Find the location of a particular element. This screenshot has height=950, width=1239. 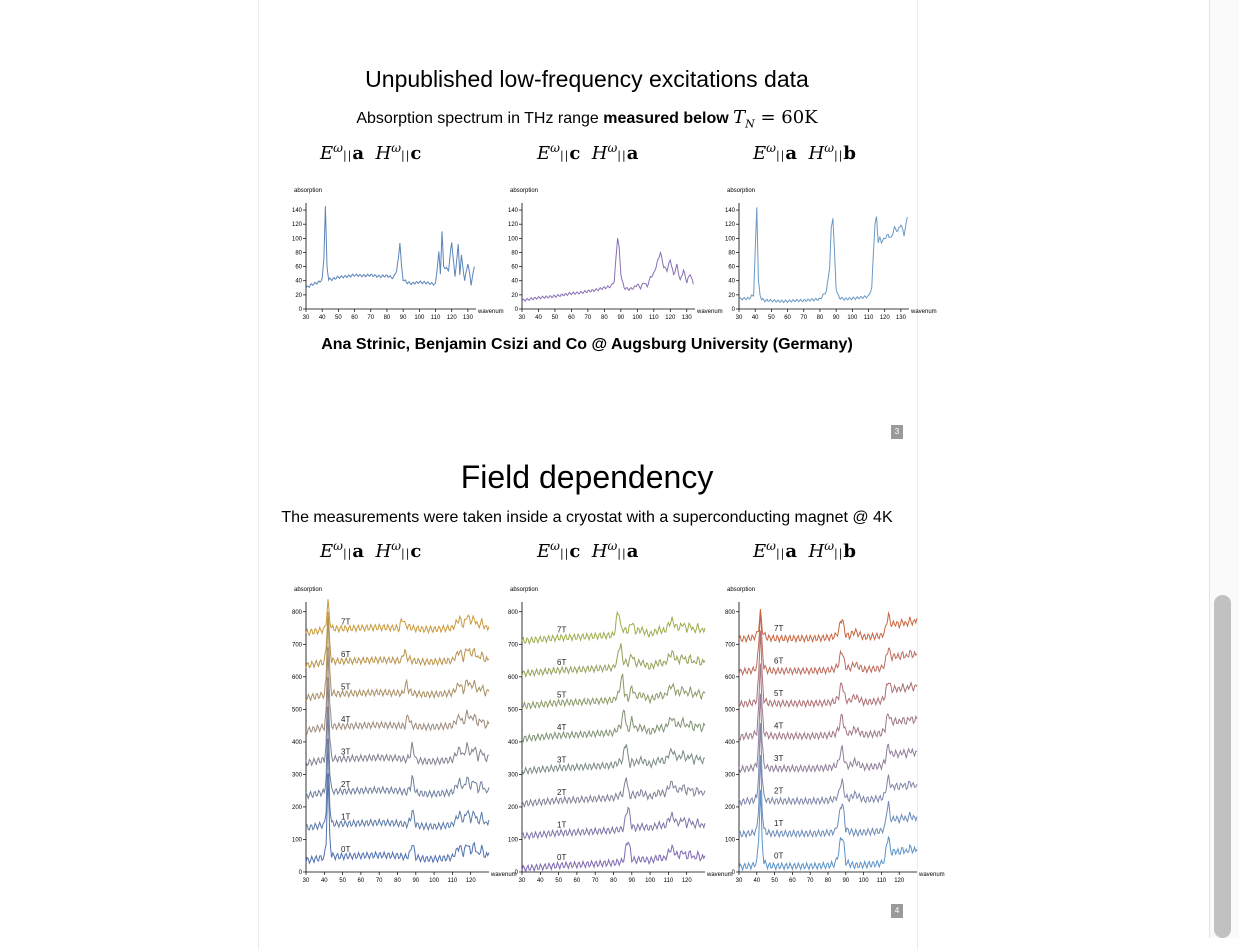

series-label-4T: 4T is located at coordinates (778, 725).